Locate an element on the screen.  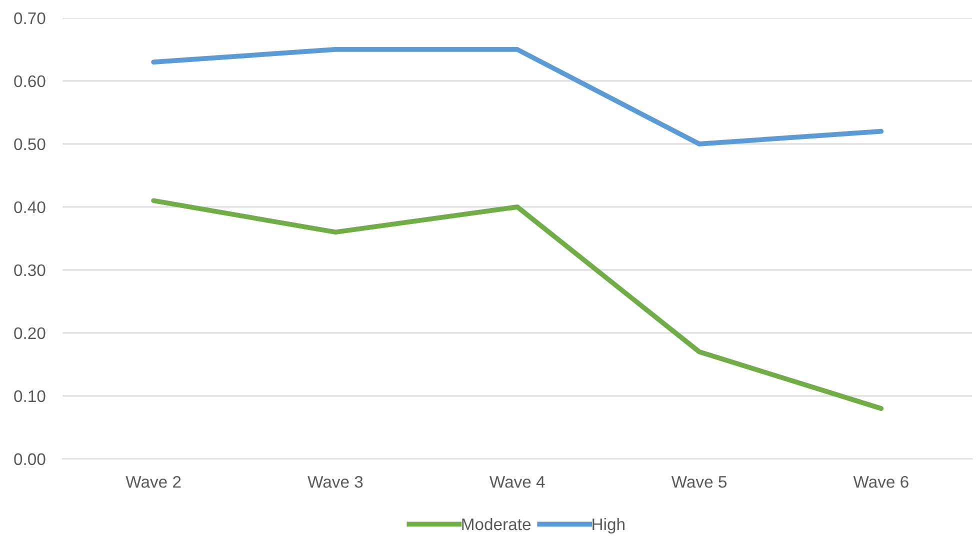
y-tick-label: 0.00 is located at coordinates (30, 459).